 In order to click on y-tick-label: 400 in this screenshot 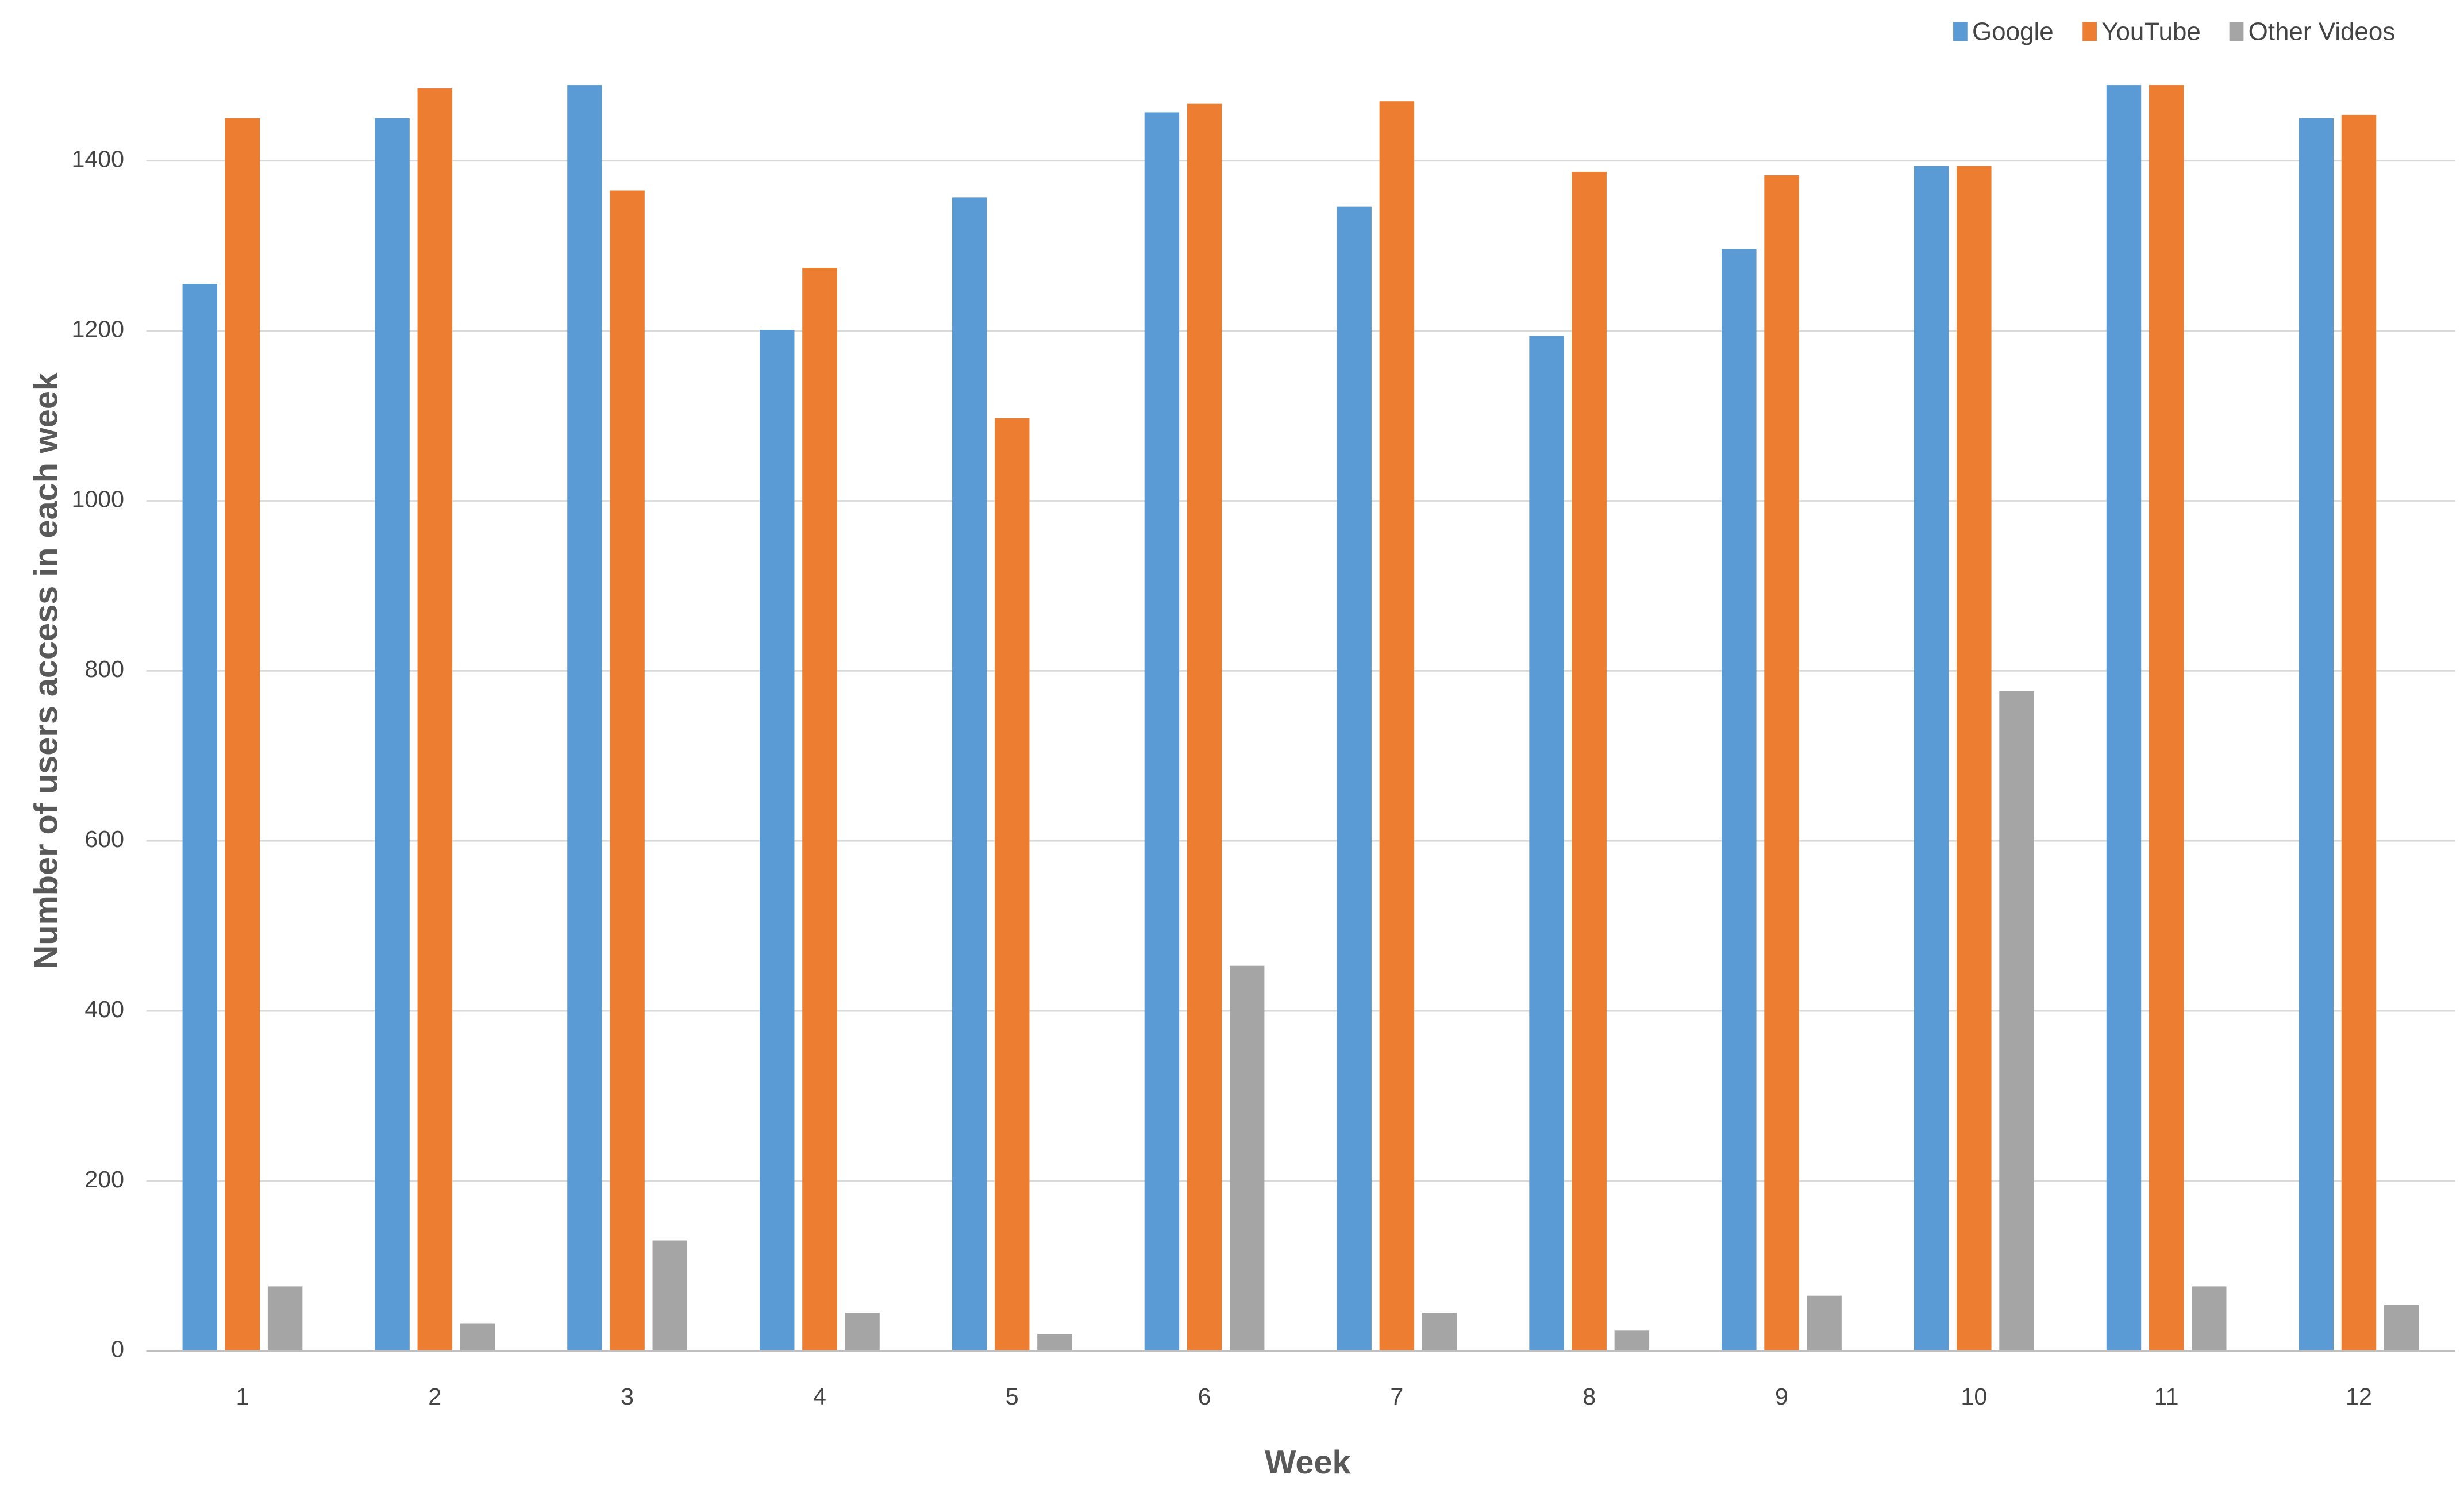, I will do `click(104, 1009)`.